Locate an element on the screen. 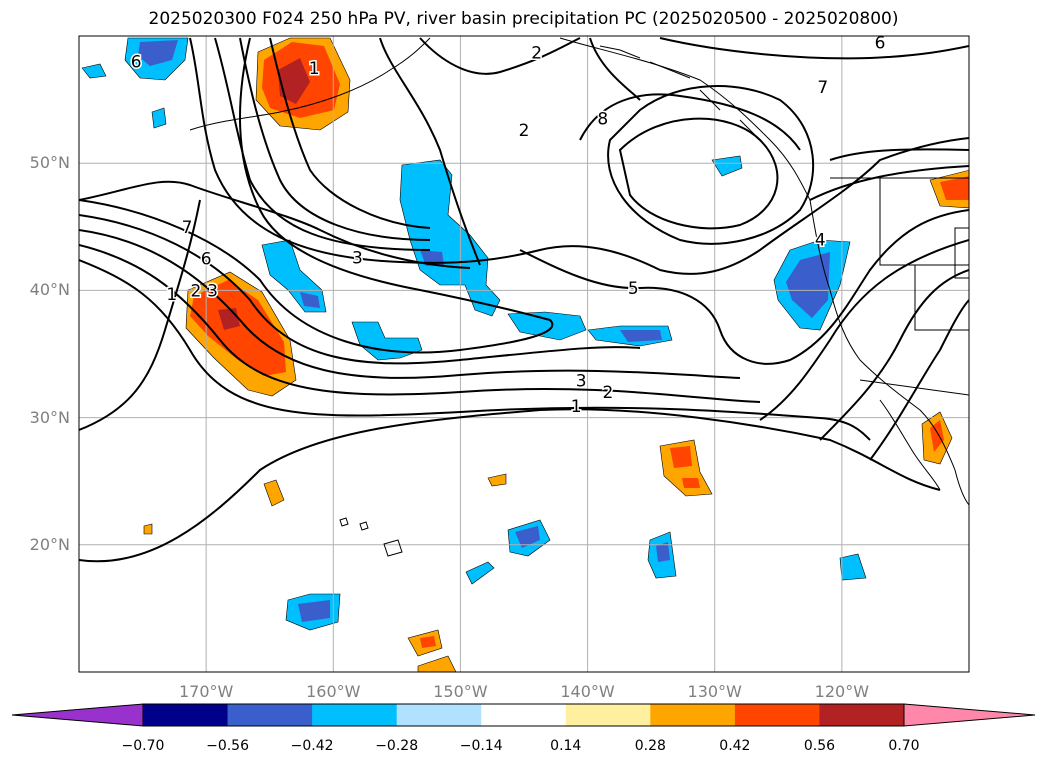  coastline-aleutians is located at coordinates (310, 84).